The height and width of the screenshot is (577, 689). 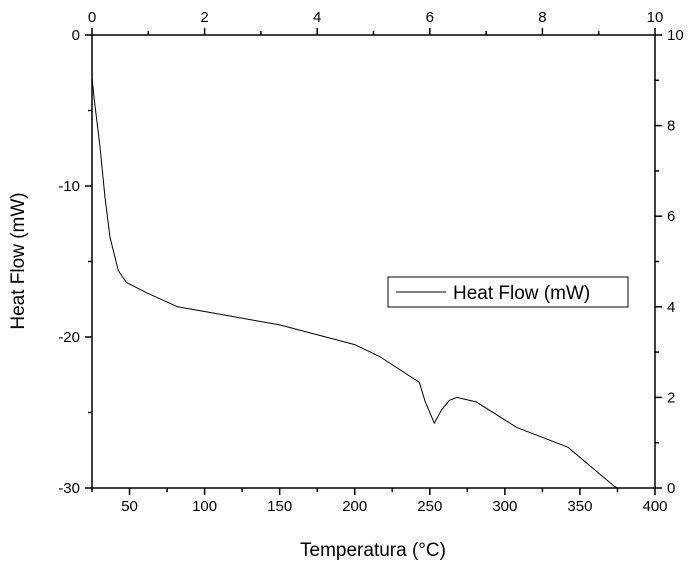 I want to click on top-tick-label: 6, so click(x=430, y=17).